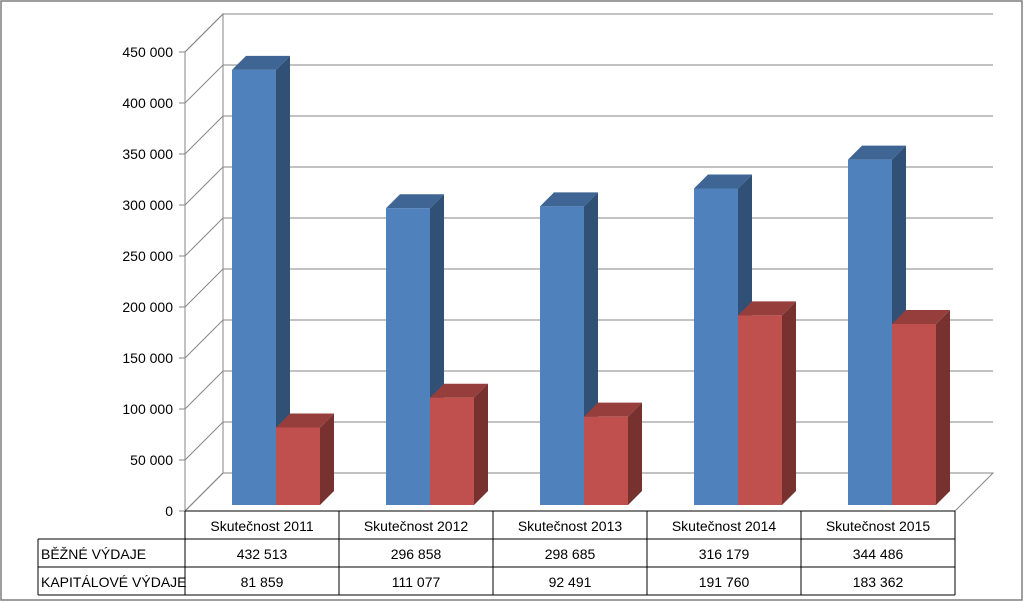 Image resolution: width=1024 pixels, height=602 pixels. What do you see at coordinates (878, 526) in the screenshot?
I see `category-label: Skutečnost 2015` at bounding box center [878, 526].